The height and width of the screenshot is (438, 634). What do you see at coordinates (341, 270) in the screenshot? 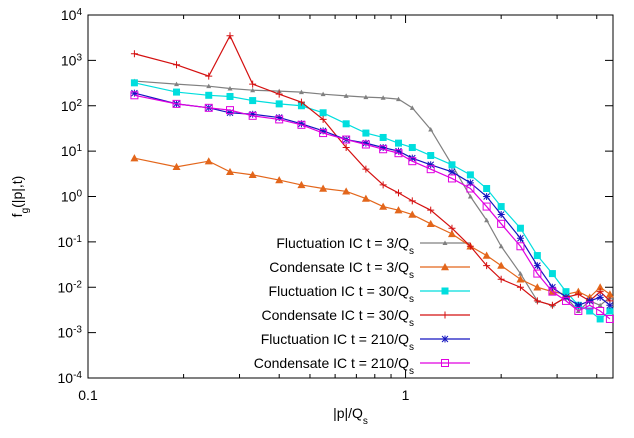
I see `legend-label: Condensate IC t = 3/Qs` at bounding box center [341, 270].